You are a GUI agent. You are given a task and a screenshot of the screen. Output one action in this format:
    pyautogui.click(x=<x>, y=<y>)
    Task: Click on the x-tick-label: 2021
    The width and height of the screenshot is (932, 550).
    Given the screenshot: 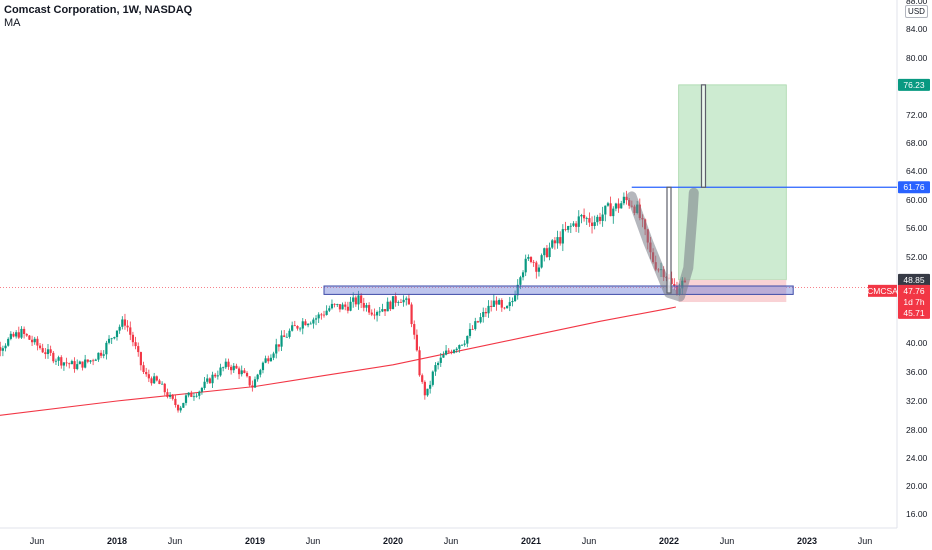 What is the action you would take?
    pyautogui.click(x=531, y=541)
    